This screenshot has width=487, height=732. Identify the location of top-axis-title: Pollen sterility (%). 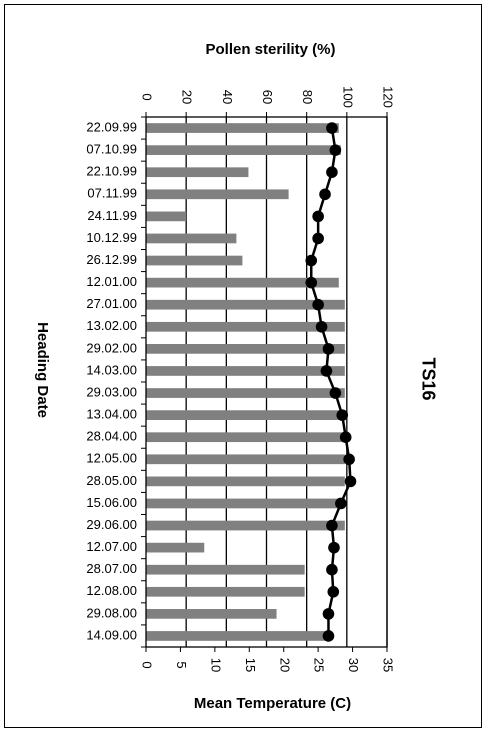
(270, 49).